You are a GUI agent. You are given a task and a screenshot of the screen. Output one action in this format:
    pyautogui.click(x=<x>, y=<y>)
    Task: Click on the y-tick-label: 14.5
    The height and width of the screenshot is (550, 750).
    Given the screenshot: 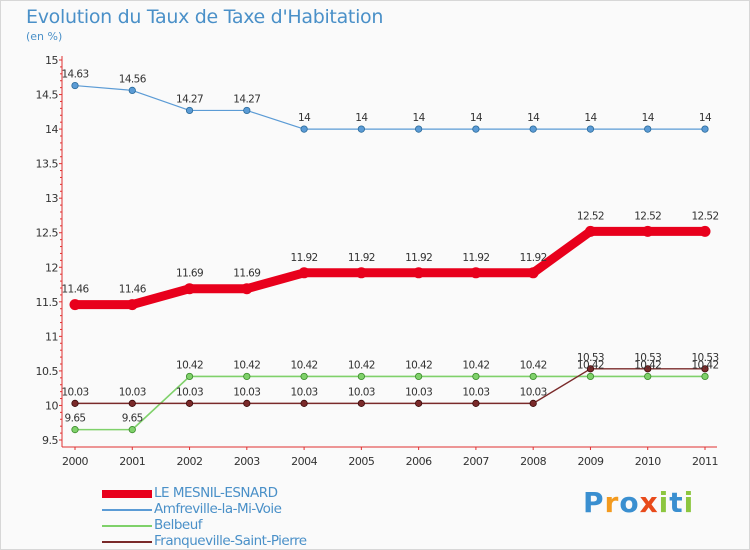 What is the action you would take?
    pyautogui.click(x=47, y=95)
    